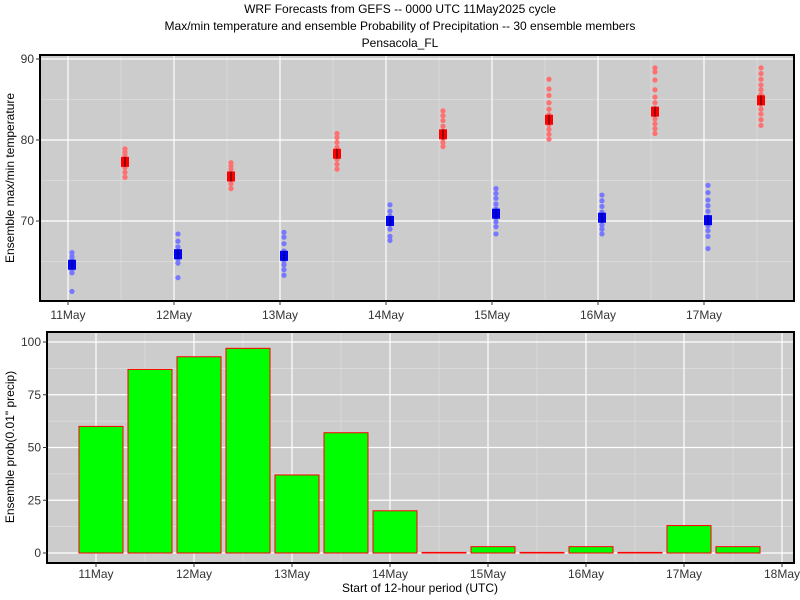 The height and width of the screenshot is (600, 800). What do you see at coordinates (35, 395) in the screenshot?
I see `y-tick-label: 75` at bounding box center [35, 395].